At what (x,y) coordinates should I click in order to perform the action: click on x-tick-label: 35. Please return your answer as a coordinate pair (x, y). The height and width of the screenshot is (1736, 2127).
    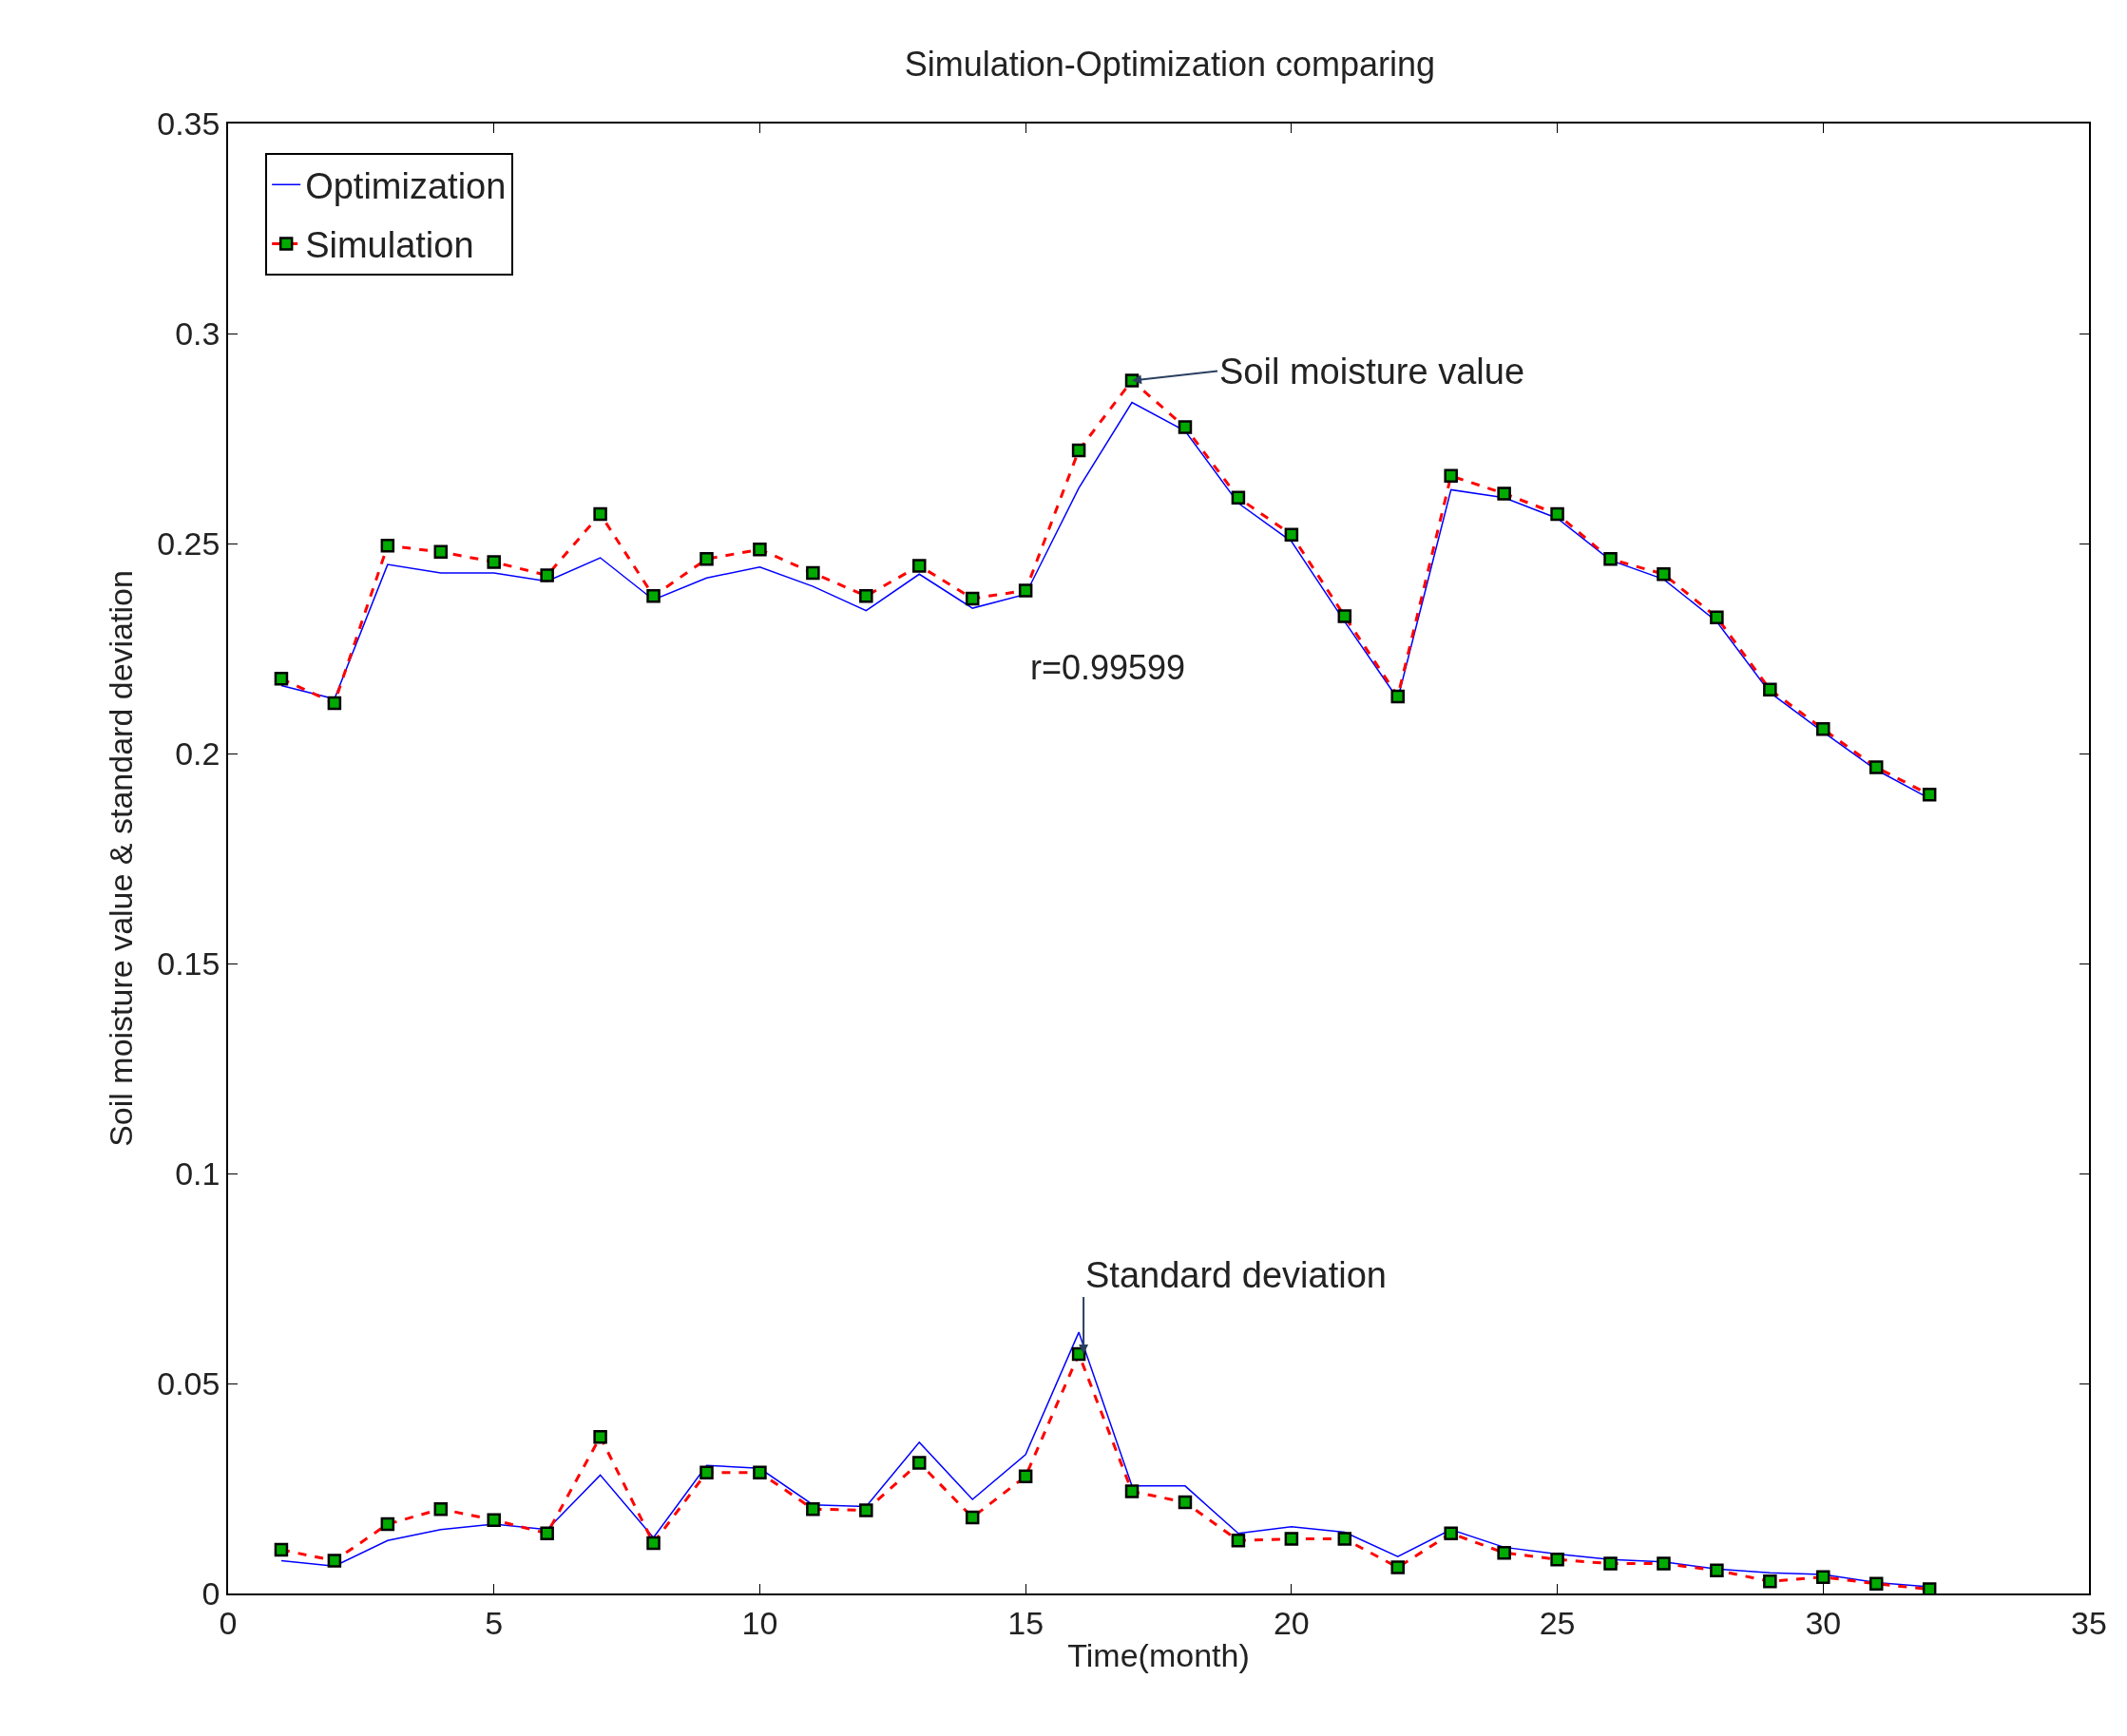
    Looking at the image, I should click on (2089, 1623).